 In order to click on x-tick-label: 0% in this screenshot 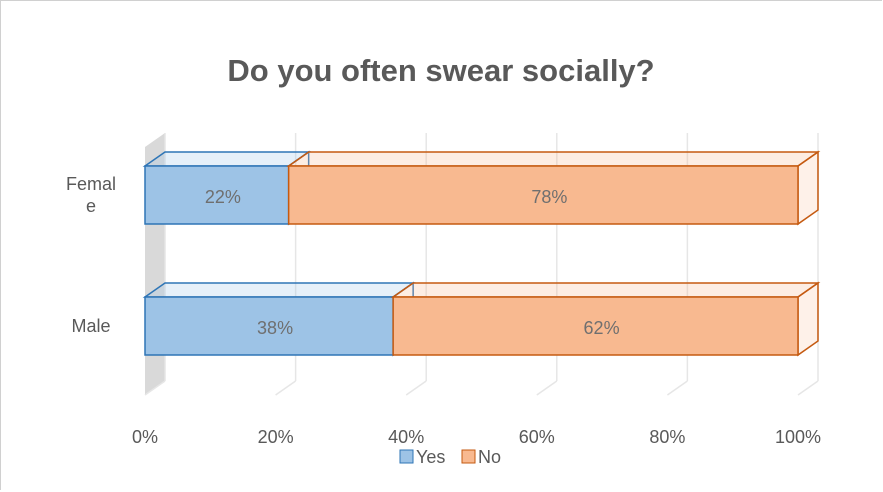, I will do `click(145, 437)`.